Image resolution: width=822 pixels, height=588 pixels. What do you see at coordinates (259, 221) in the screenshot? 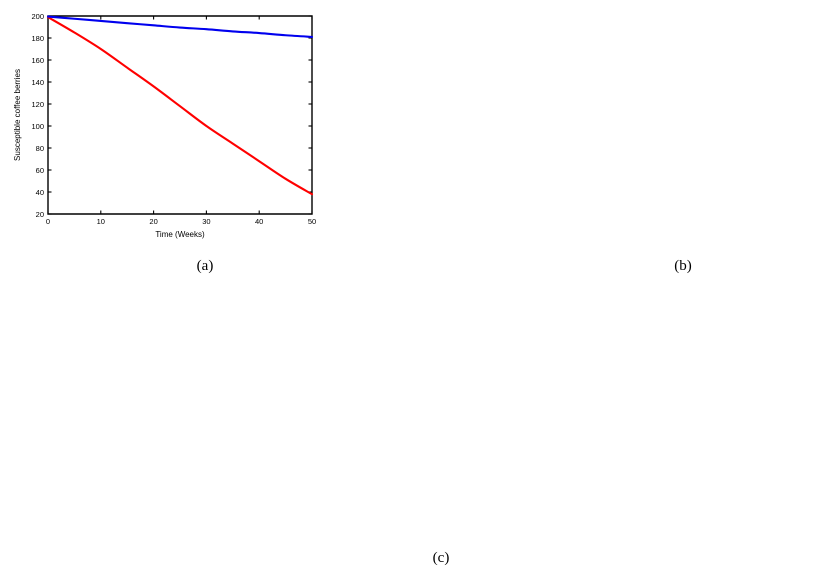
I see `x-tick-label: 40` at bounding box center [259, 221].